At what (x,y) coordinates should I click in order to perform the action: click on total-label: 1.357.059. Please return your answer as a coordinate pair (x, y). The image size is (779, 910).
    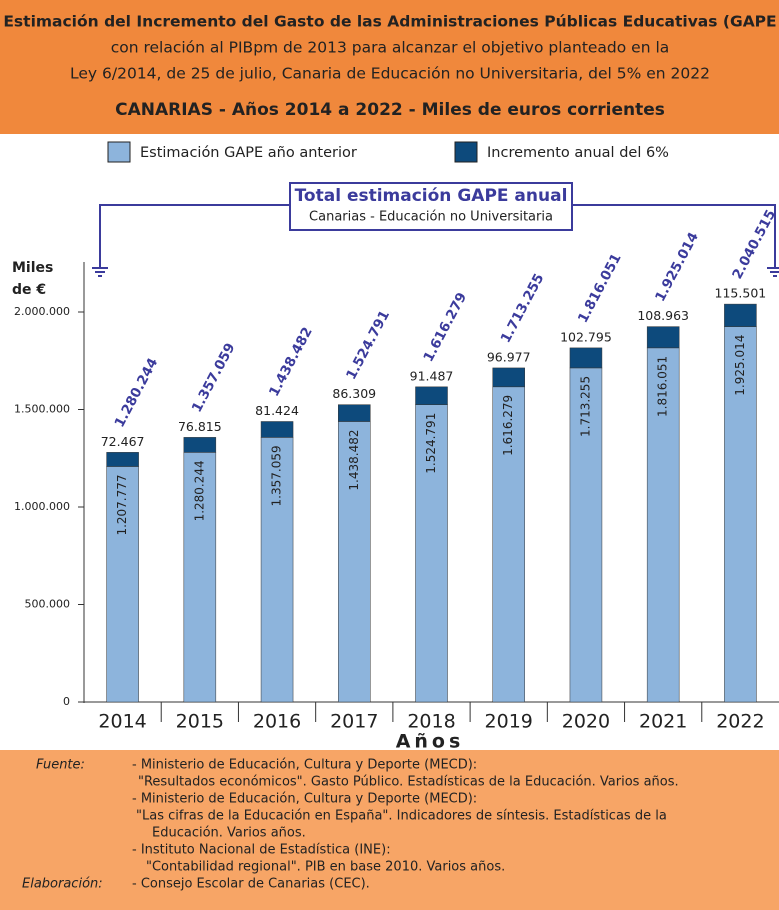
    Looking at the image, I should click on (214, 377).